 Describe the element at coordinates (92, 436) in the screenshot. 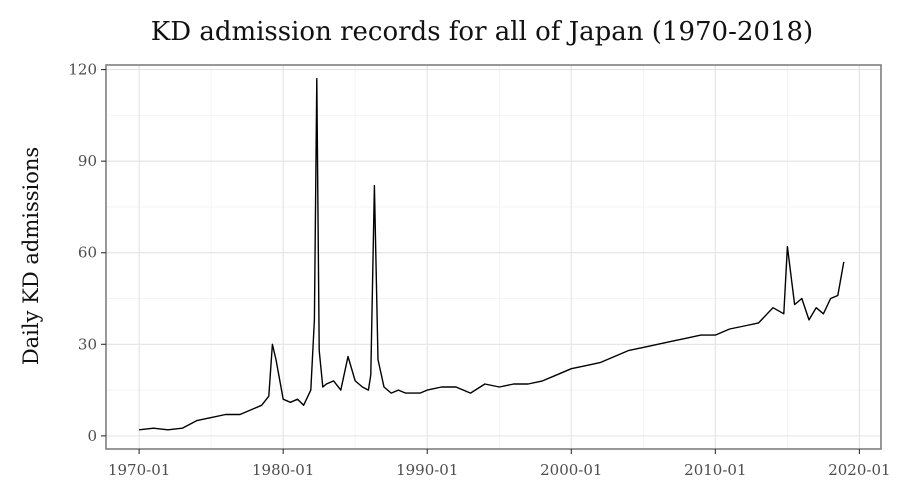

I see `y-tick-label: 0` at that location.